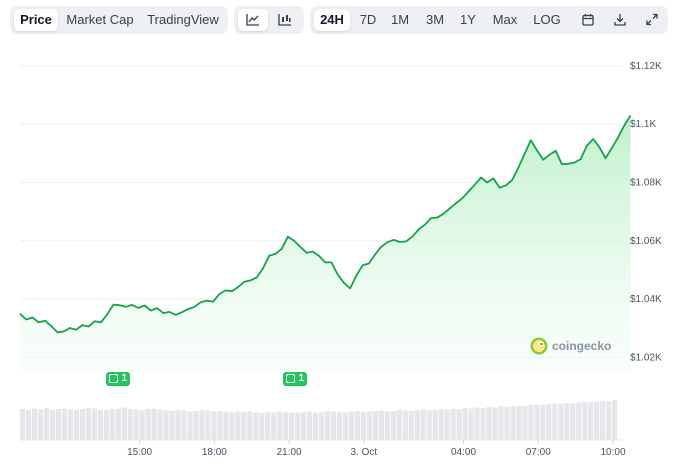 The width and height of the screenshot is (678, 463). Describe the element at coordinates (368, 19) in the screenshot. I see `range-7d-button: 7D` at that location.